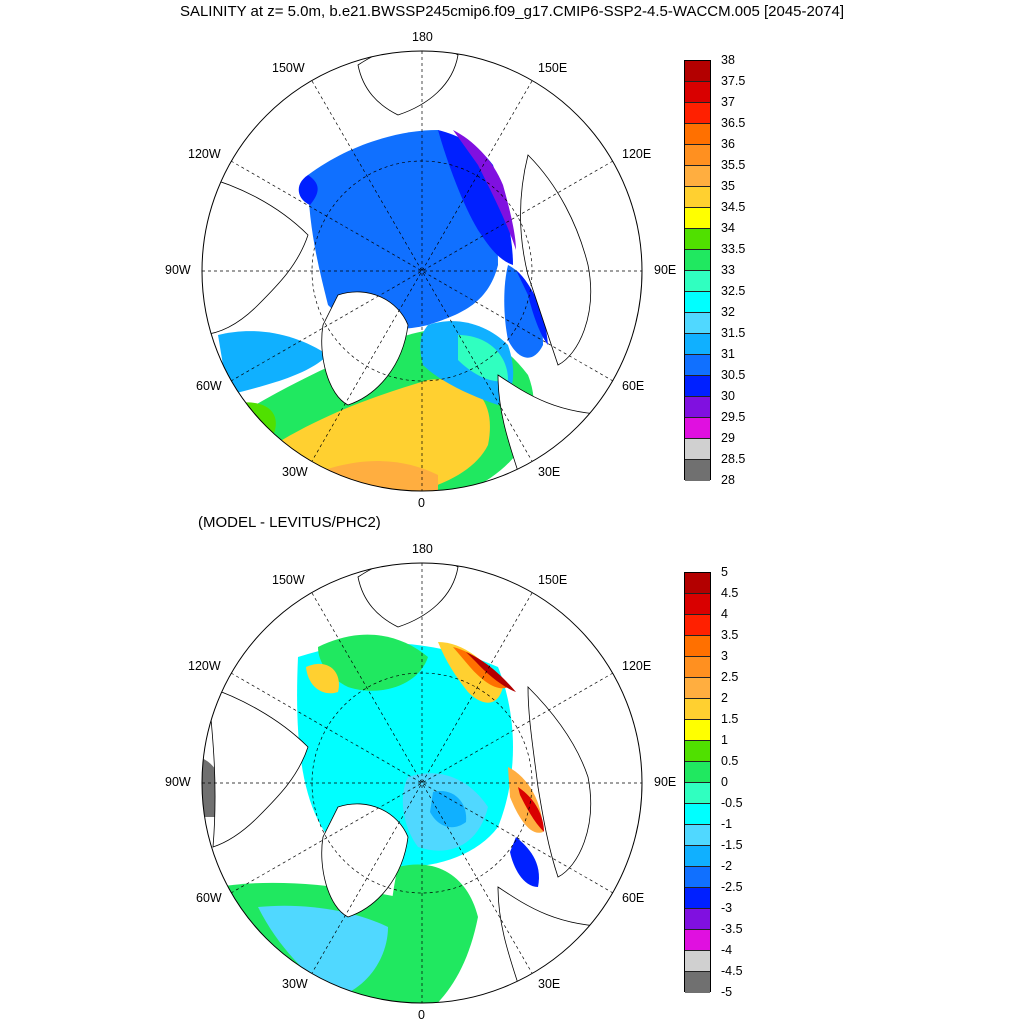 The height and width of the screenshot is (1024, 1024). What do you see at coordinates (553, 580) in the screenshot?
I see `lon-label-150e-b: 150E` at bounding box center [553, 580].